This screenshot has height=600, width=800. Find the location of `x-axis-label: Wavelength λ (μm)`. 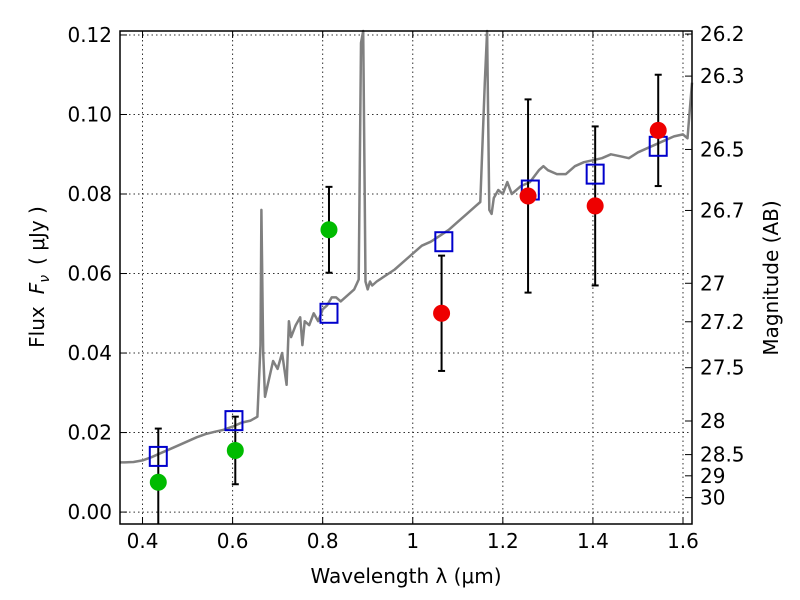

x-axis-label: Wavelength λ (μm) is located at coordinates (405, 576).